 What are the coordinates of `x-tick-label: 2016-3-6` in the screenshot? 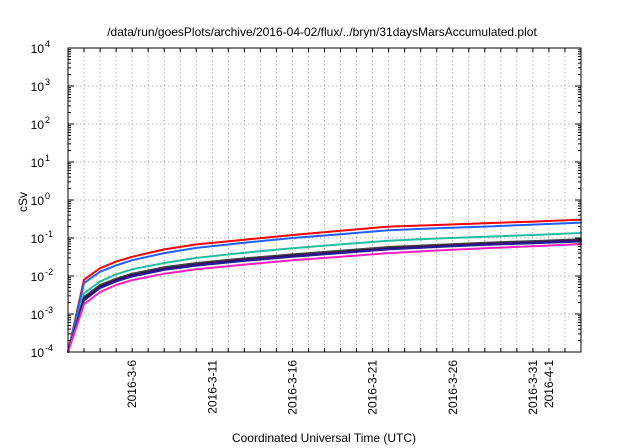 It's located at (132, 384).